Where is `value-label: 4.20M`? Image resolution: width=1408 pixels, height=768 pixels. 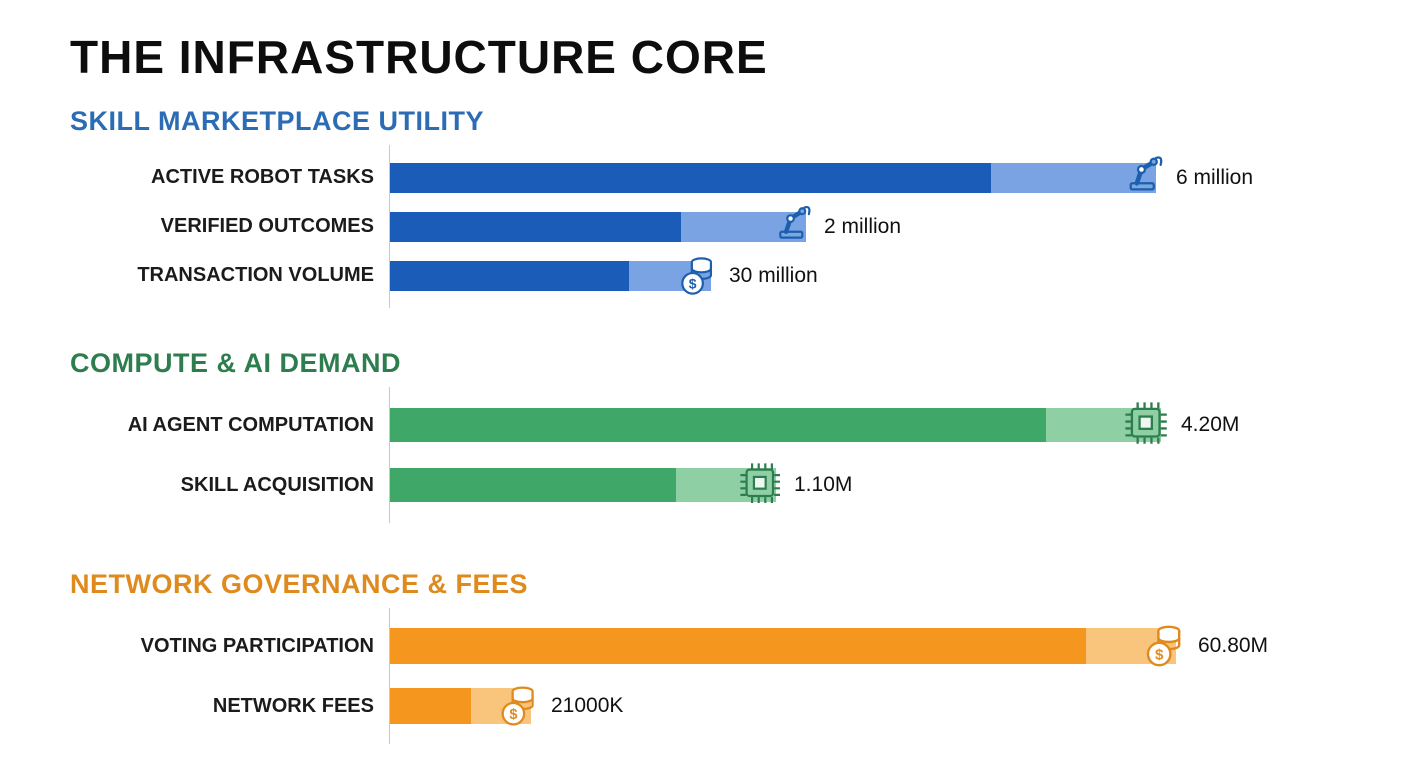 value-label: 4.20M is located at coordinates (1210, 424).